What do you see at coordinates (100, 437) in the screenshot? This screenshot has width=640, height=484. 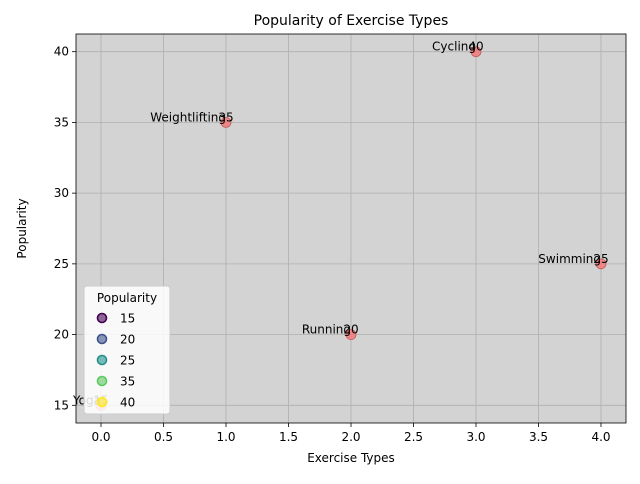 I see `x-tick-label: 0.0` at bounding box center [100, 437].